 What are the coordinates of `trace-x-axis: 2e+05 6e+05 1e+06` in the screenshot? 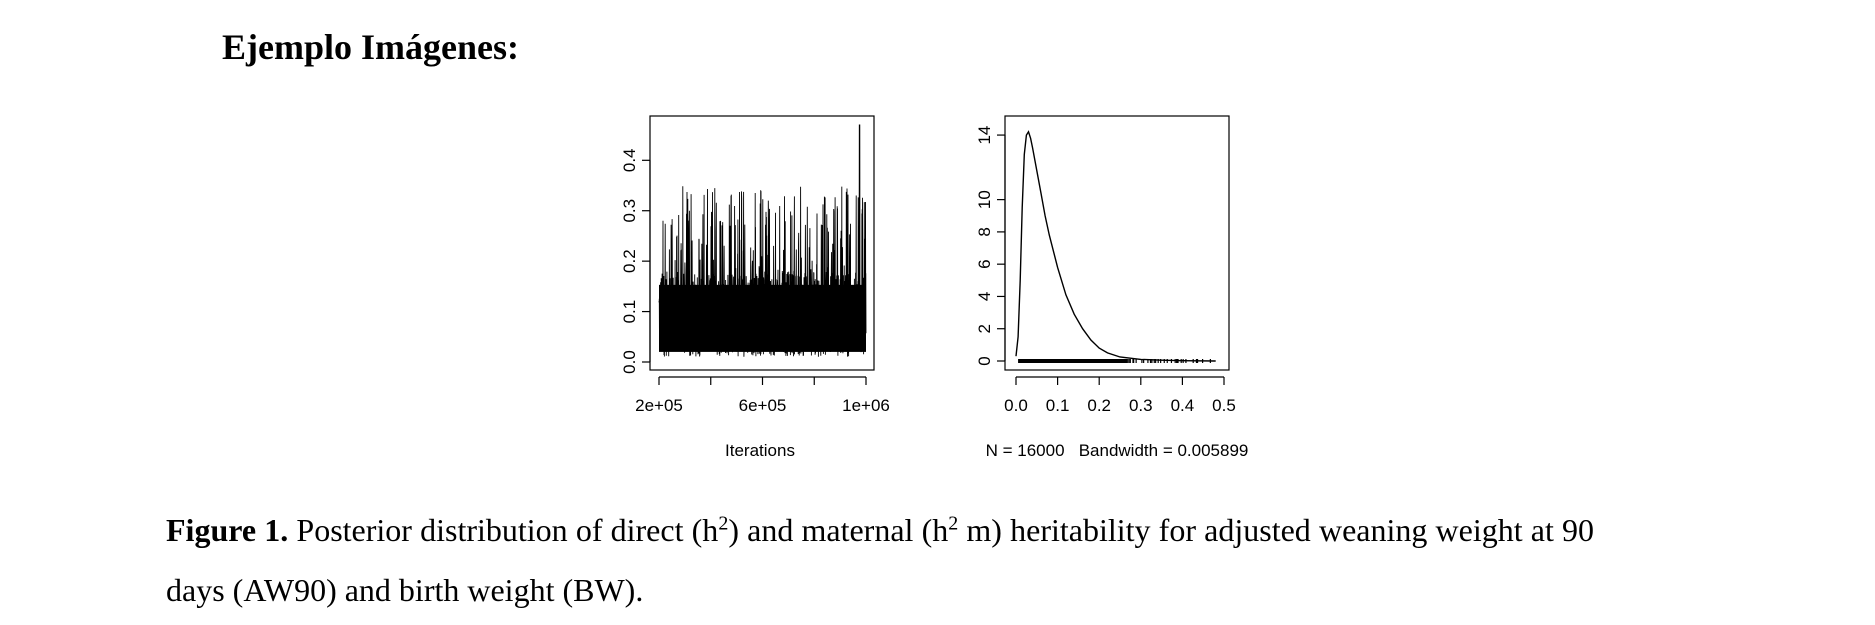 It's located at (762, 395).